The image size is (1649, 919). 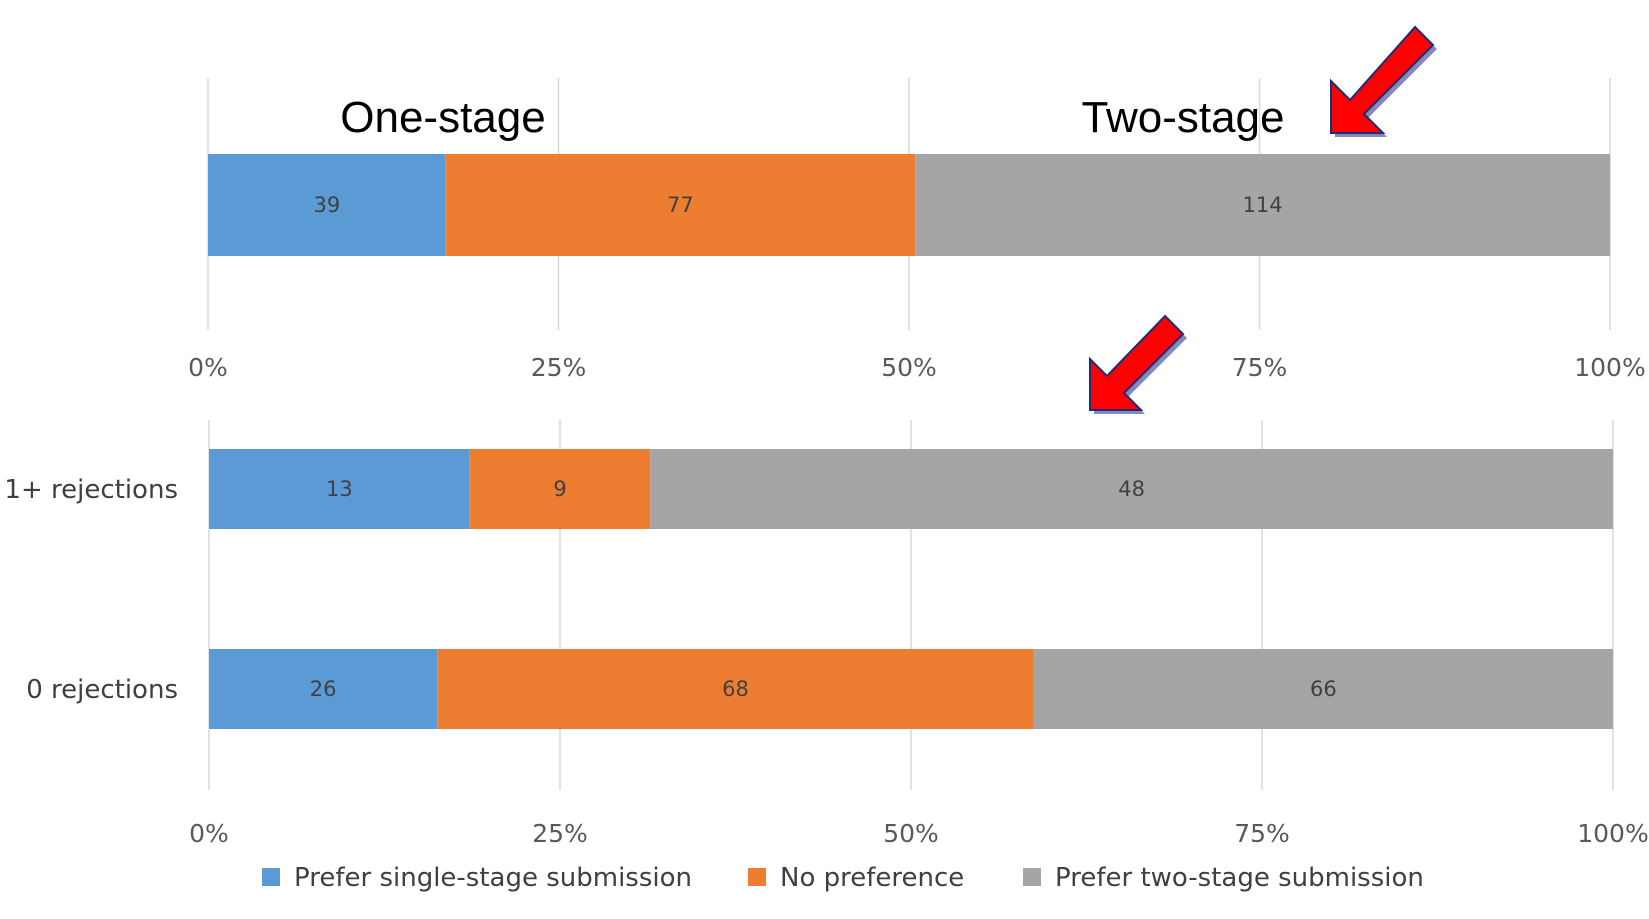 What do you see at coordinates (872, 878) in the screenshot?
I see `legend-label: No preference` at bounding box center [872, 878].